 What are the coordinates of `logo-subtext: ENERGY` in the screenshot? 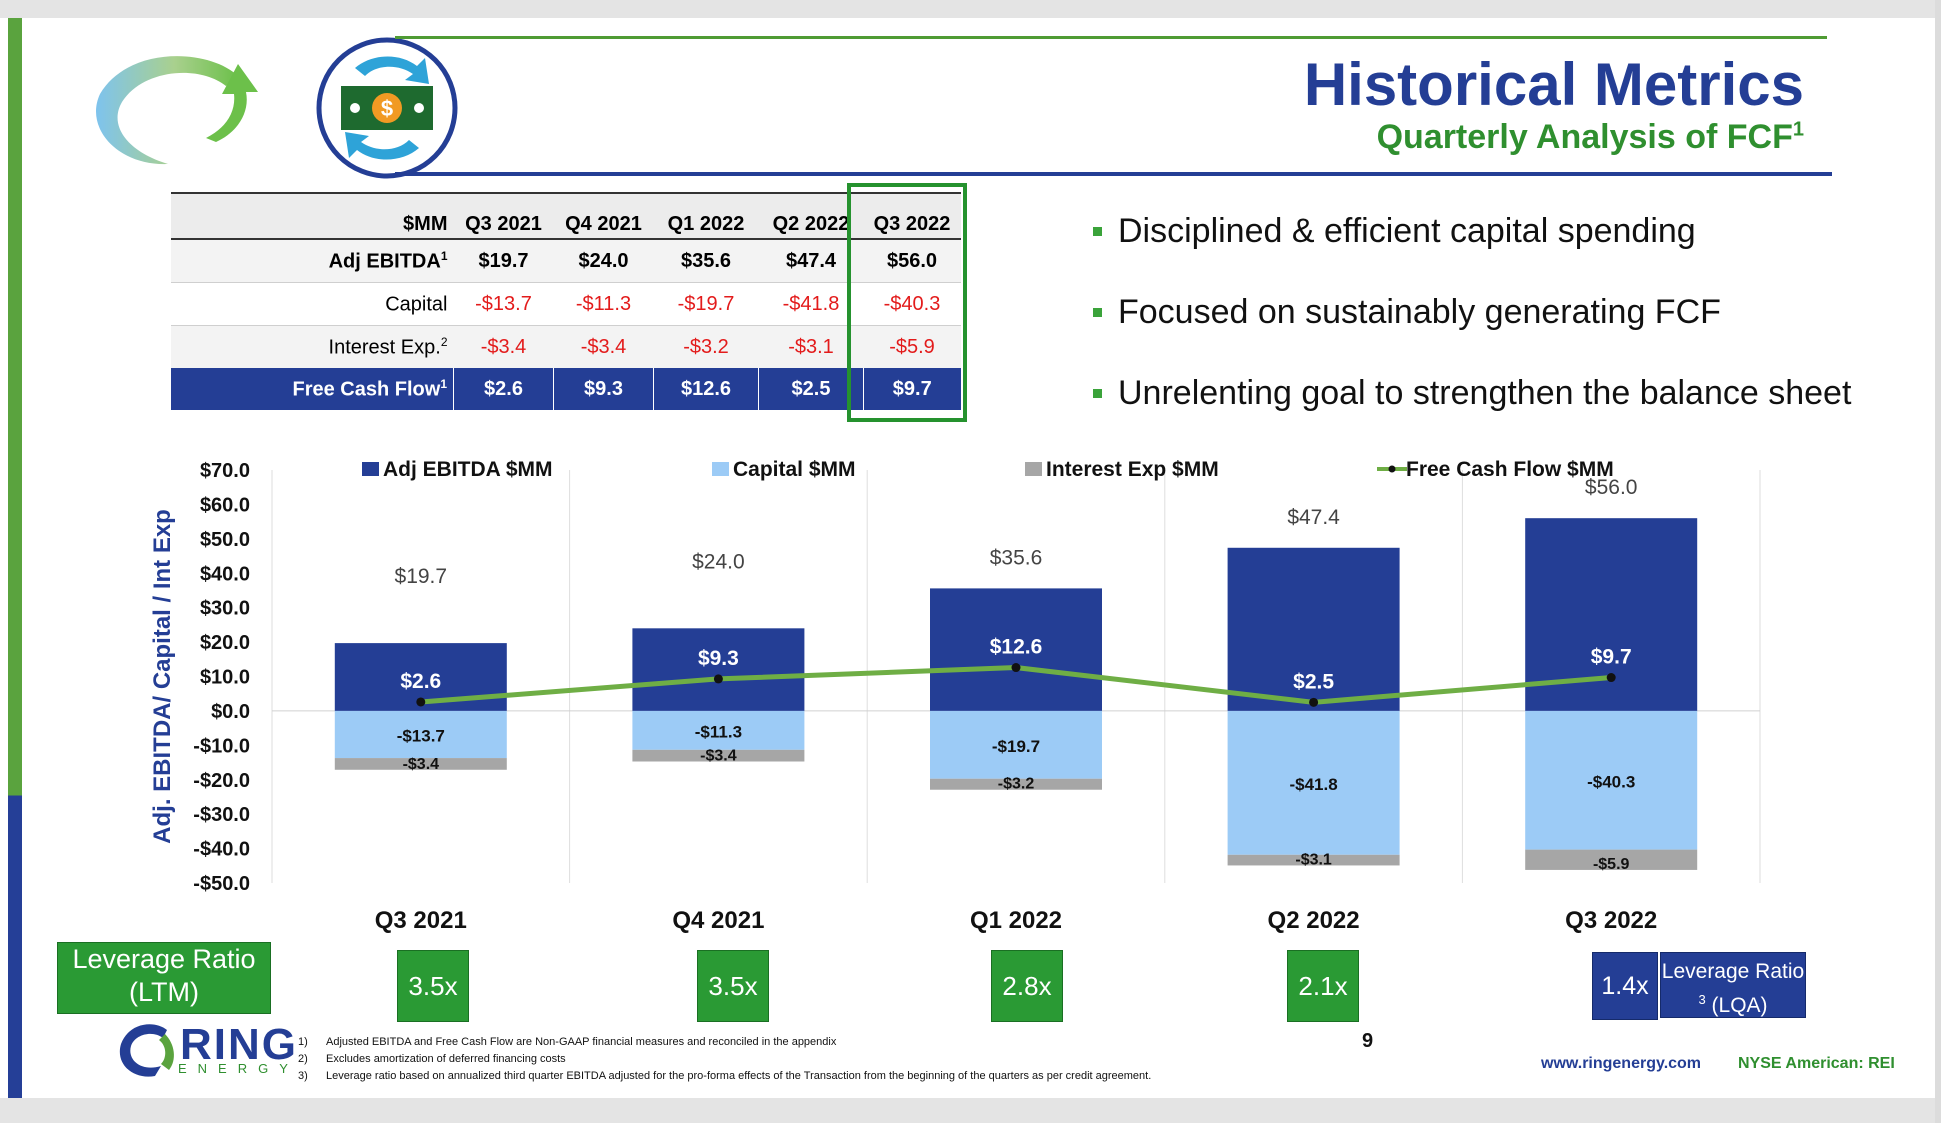 It's located at (238, 1068).